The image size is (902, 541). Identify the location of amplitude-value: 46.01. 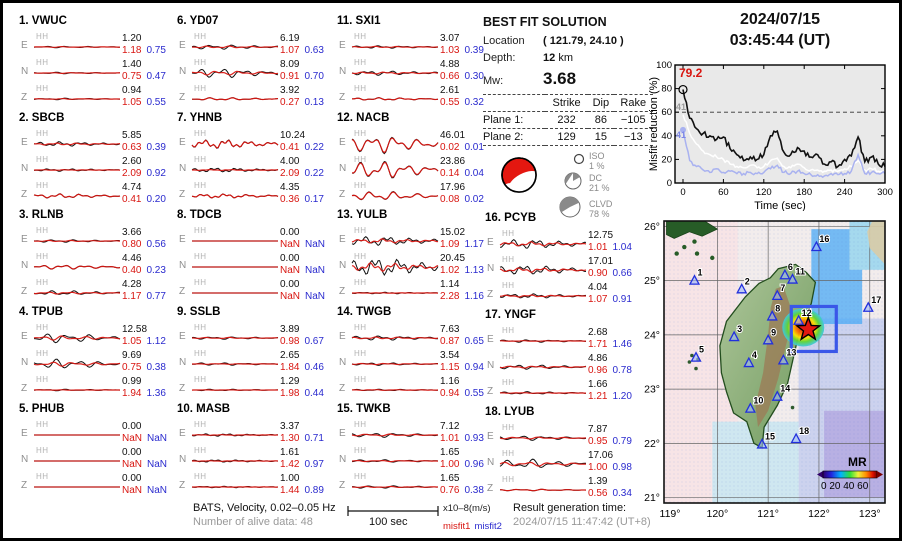
(453, 135).